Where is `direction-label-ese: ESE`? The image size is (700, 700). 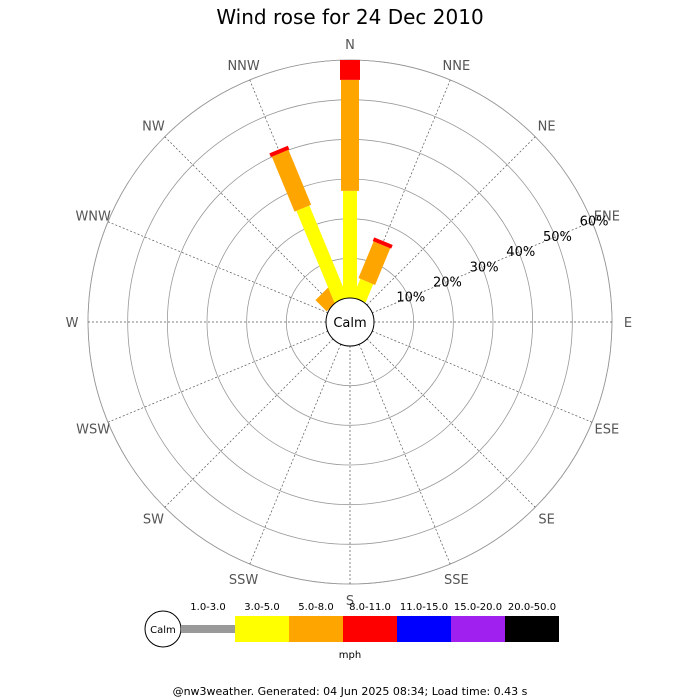 direction-label-ese: ESE is located at coordinates (606, 429).